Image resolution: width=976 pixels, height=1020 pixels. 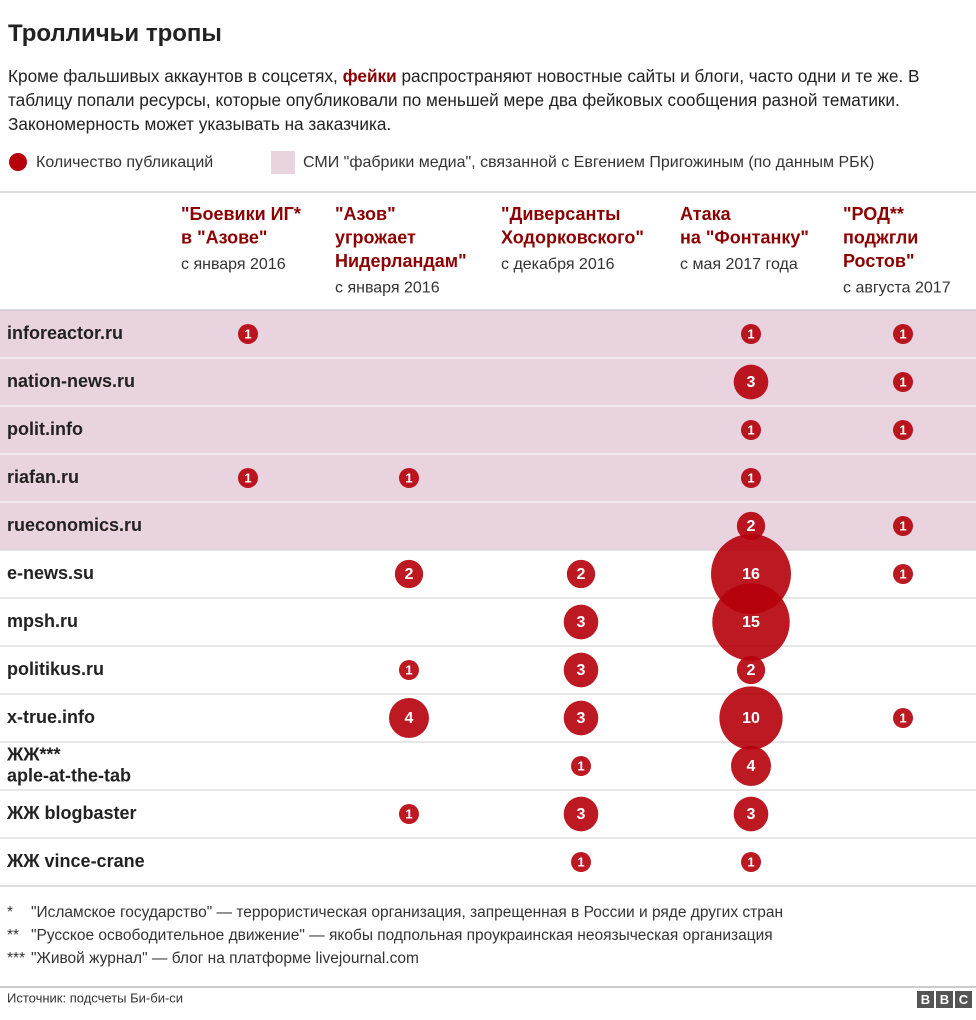 What do you see at coordinates (95, 997) in the screenshot?
I see `source: Источник: подсчеты Би-би-си` at bounding box center [95, 997].